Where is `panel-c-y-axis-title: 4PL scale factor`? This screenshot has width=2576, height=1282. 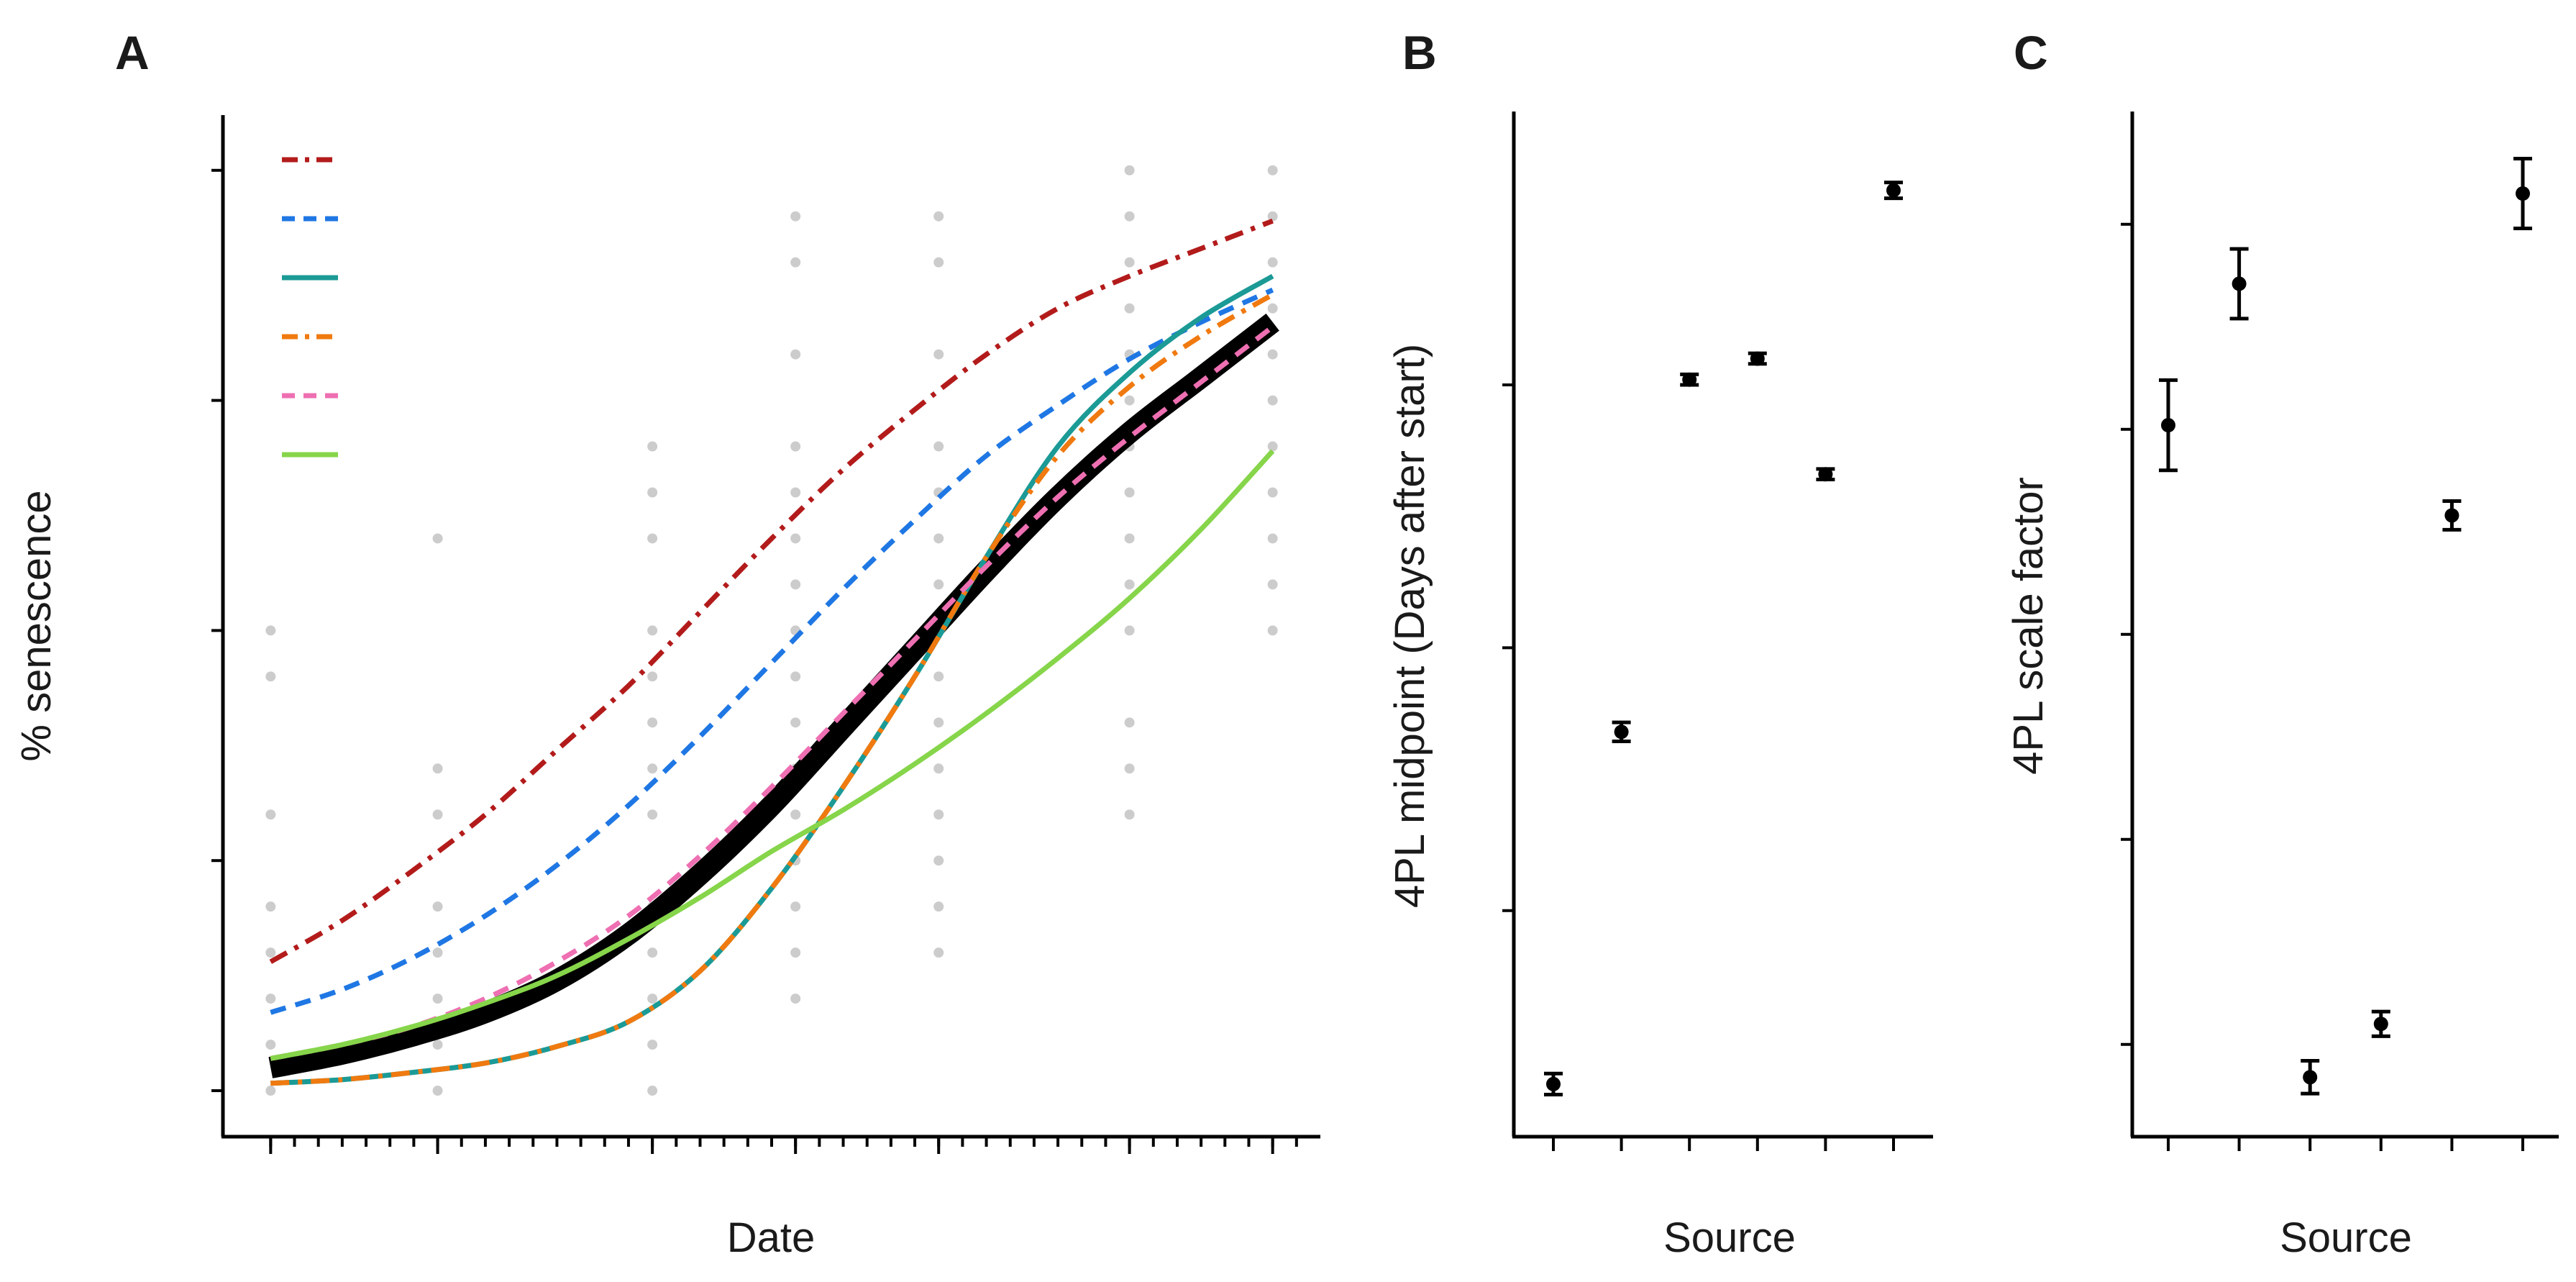
panel-c-y-axis-title: 4PL scale factor is located at coordinates (2028, 626).